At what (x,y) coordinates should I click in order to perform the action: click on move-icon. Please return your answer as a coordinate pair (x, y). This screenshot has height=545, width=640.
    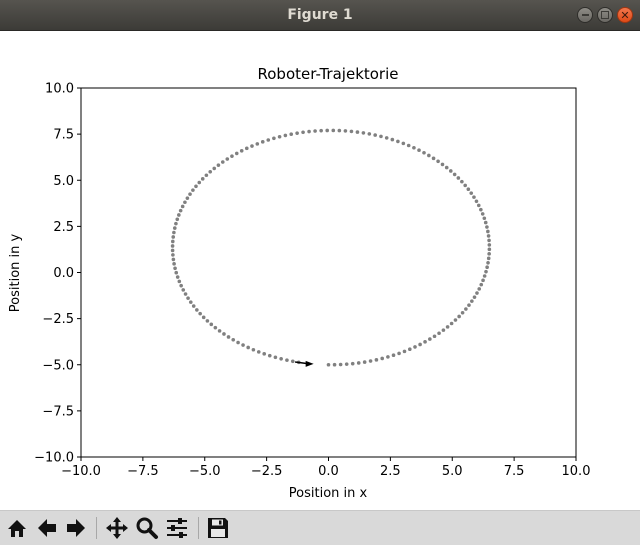
    Looking at the image, I should click on (117, 528).